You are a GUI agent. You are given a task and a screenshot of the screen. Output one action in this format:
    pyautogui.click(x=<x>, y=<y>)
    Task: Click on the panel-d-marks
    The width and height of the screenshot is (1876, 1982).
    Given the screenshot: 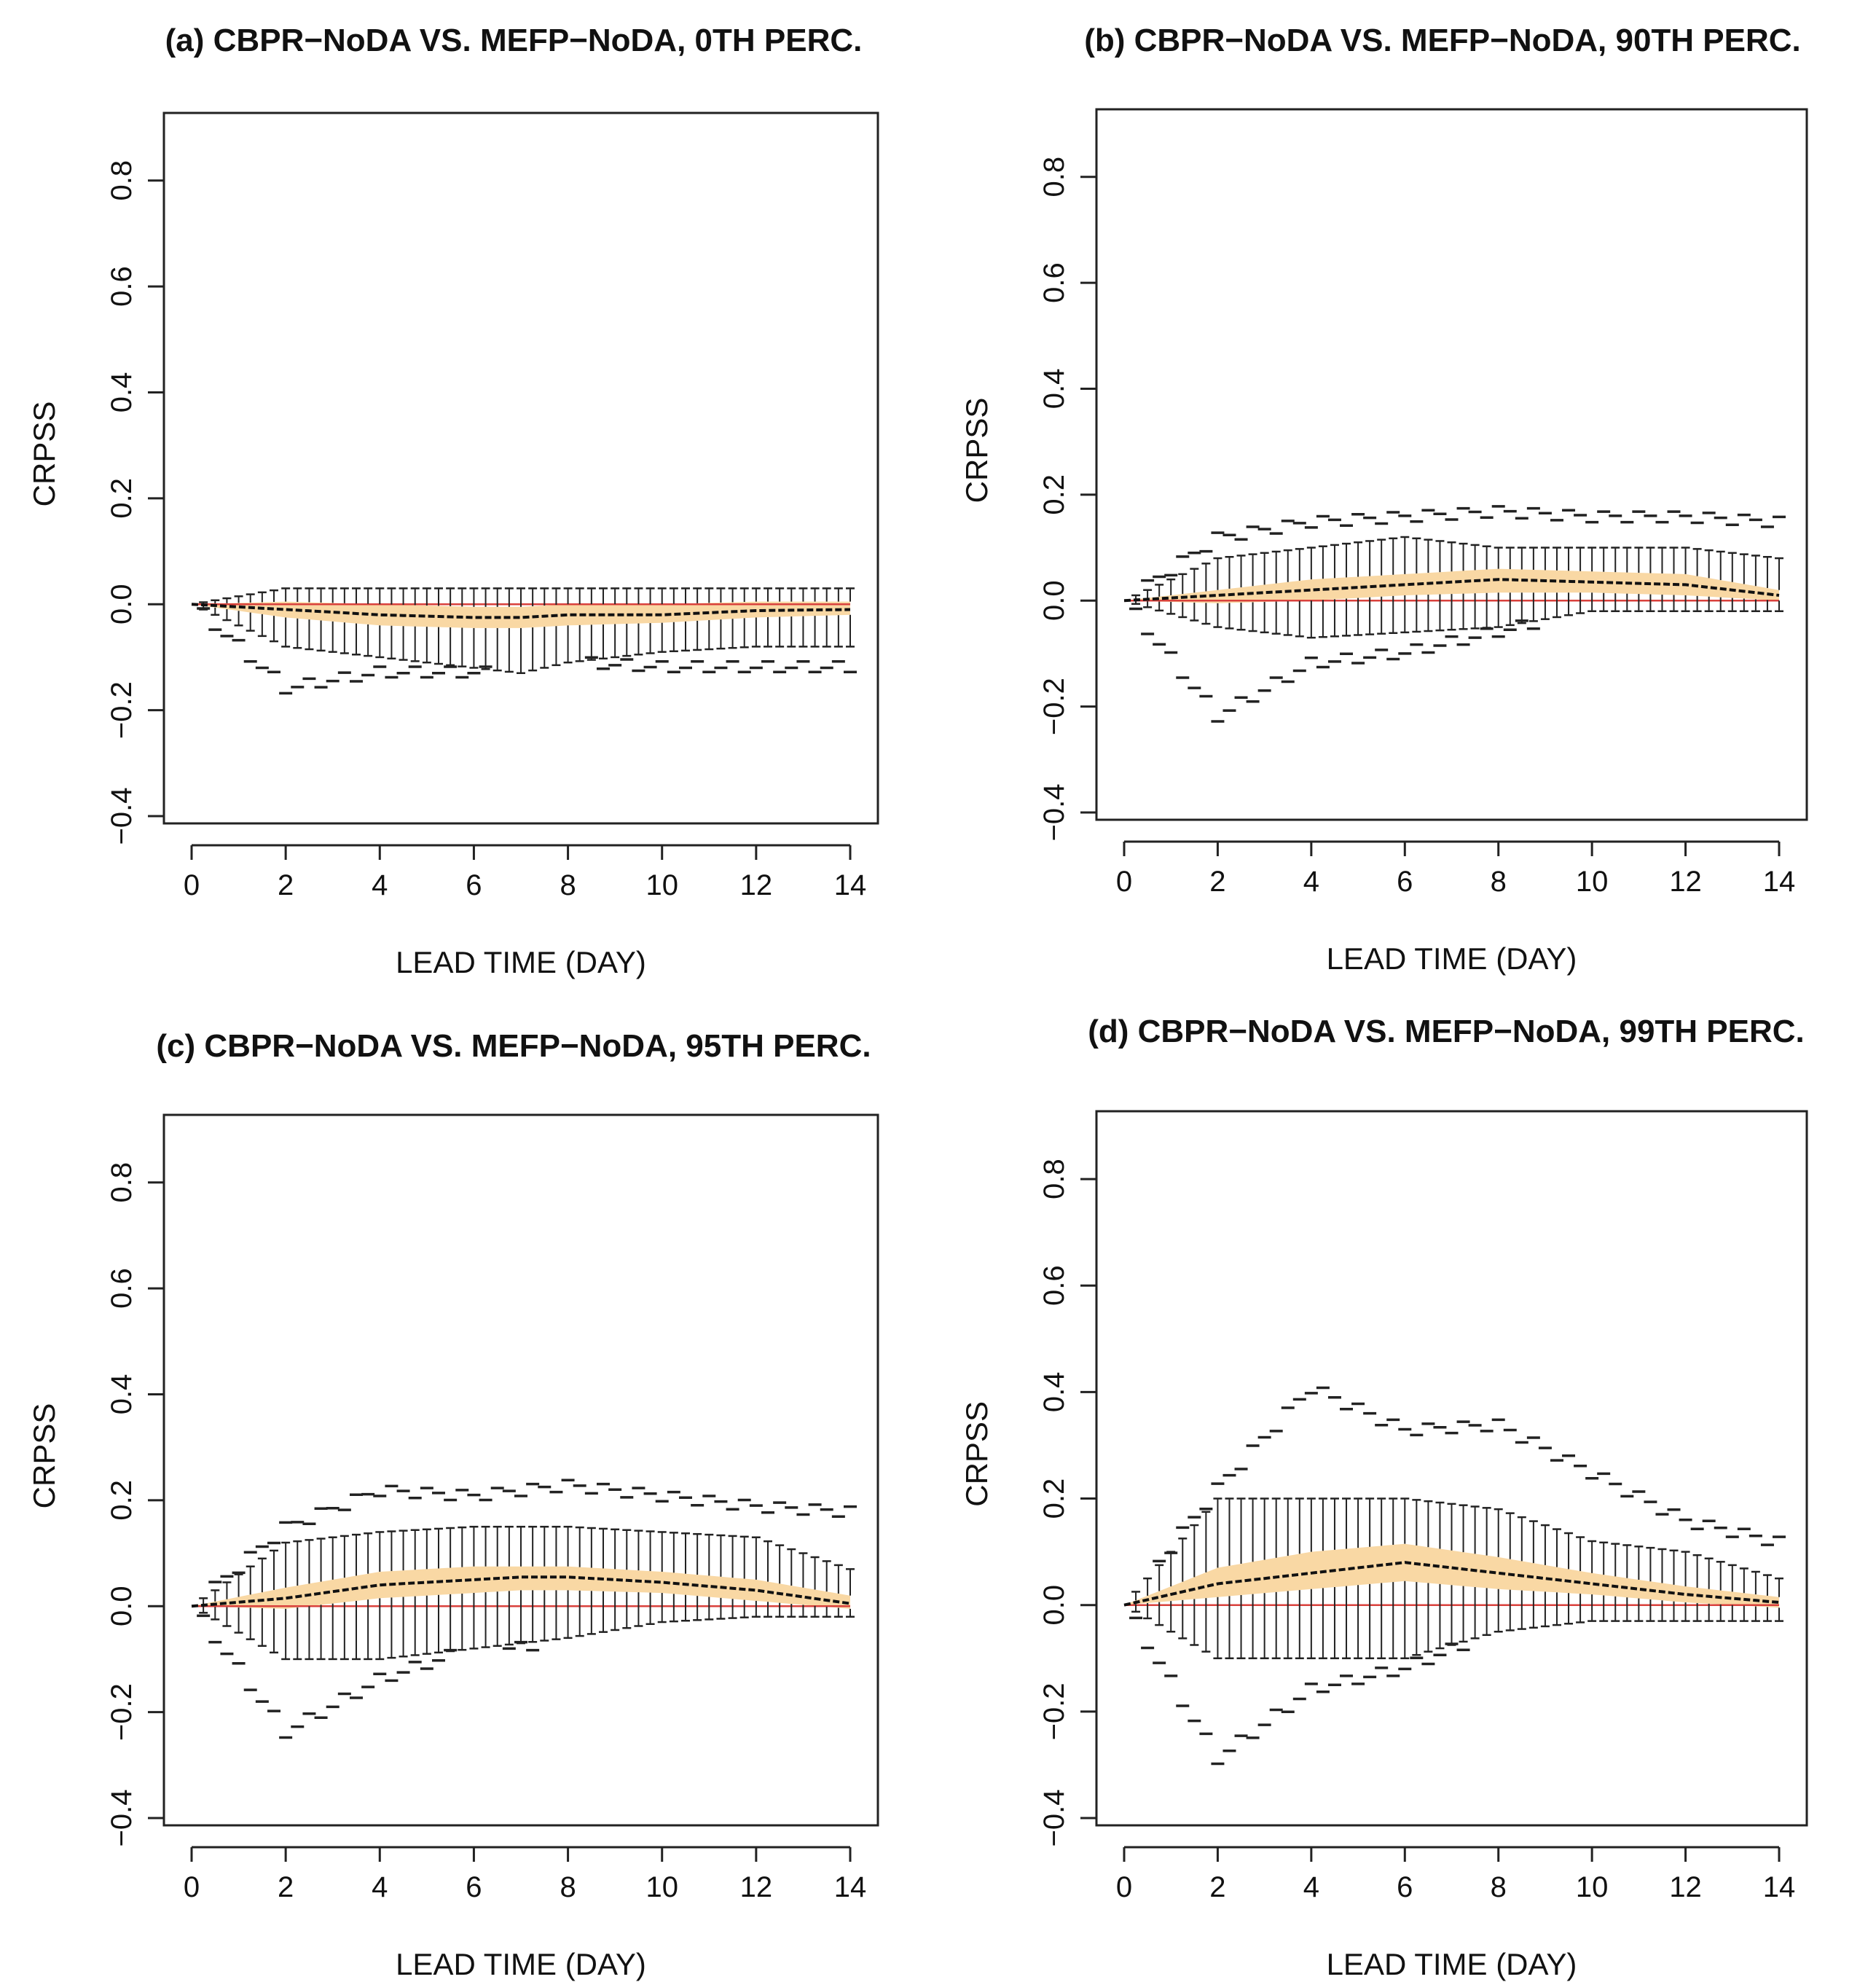 What is the action you would take?
    pyautogui.click(x=1454, y=1576)
    